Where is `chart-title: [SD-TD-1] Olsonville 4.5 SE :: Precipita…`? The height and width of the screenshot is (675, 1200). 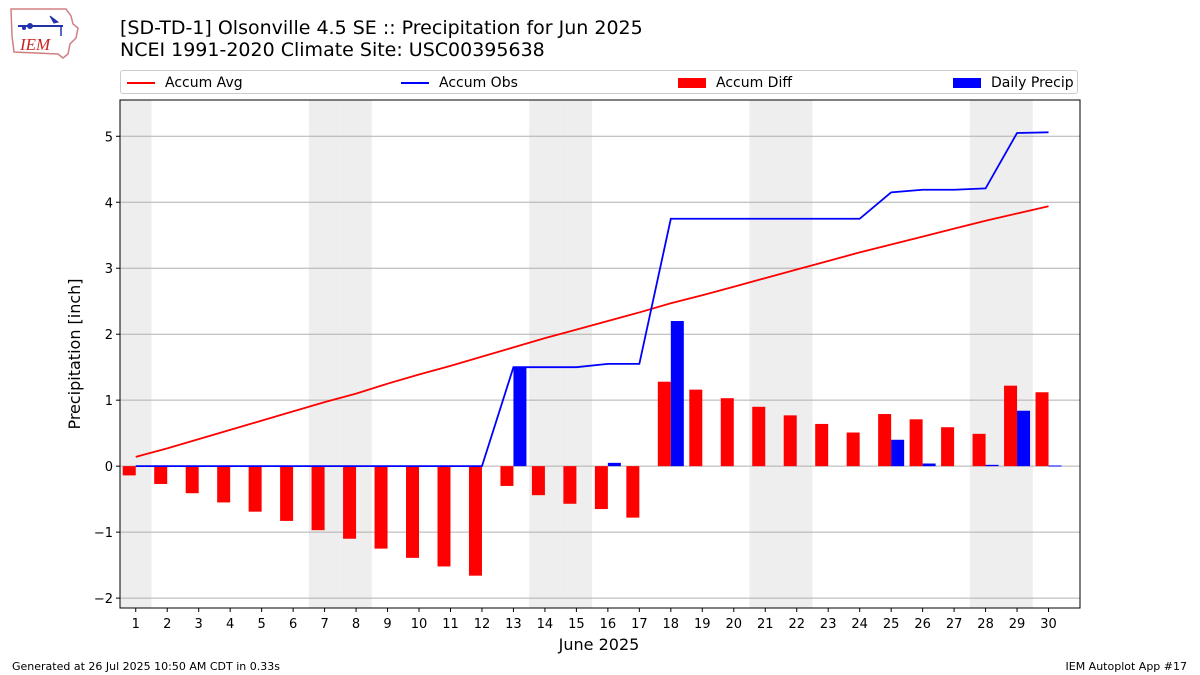
chart-title: [SD-TD-1] Olsonville 4.5 SE :: Precipita… is located at coordinates (381, 28).